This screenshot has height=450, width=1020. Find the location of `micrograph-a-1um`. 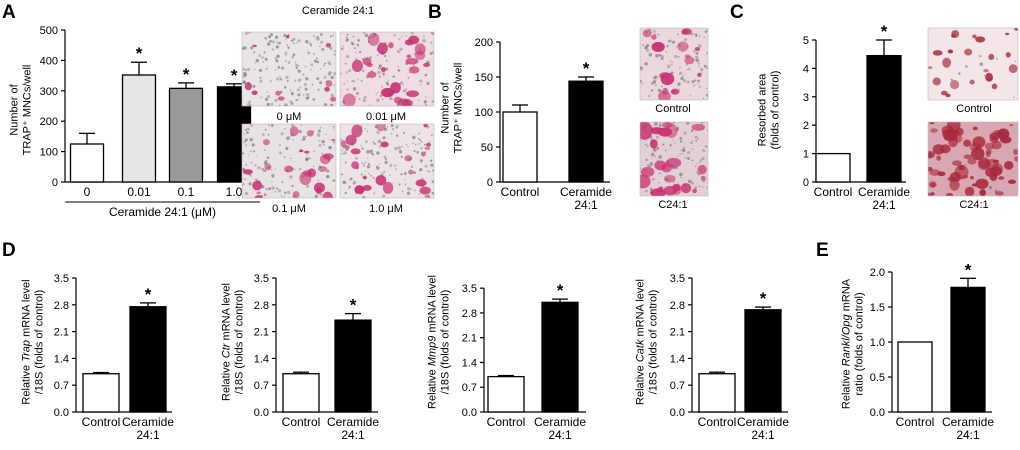

micrograph-a-1um is located at coordinates (387, 161).